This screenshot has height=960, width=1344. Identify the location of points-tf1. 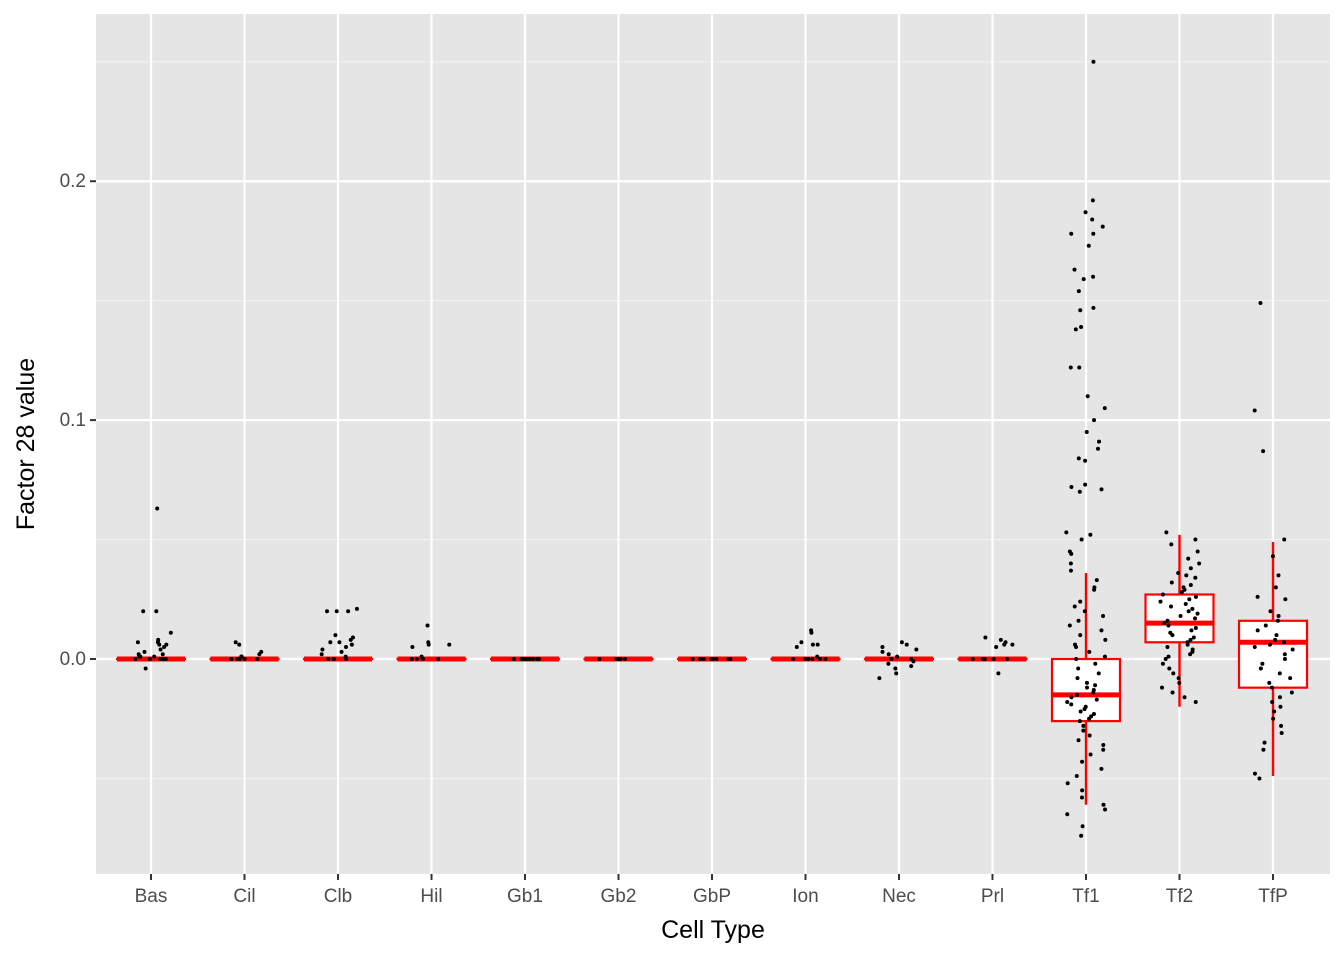
(1086, 448).